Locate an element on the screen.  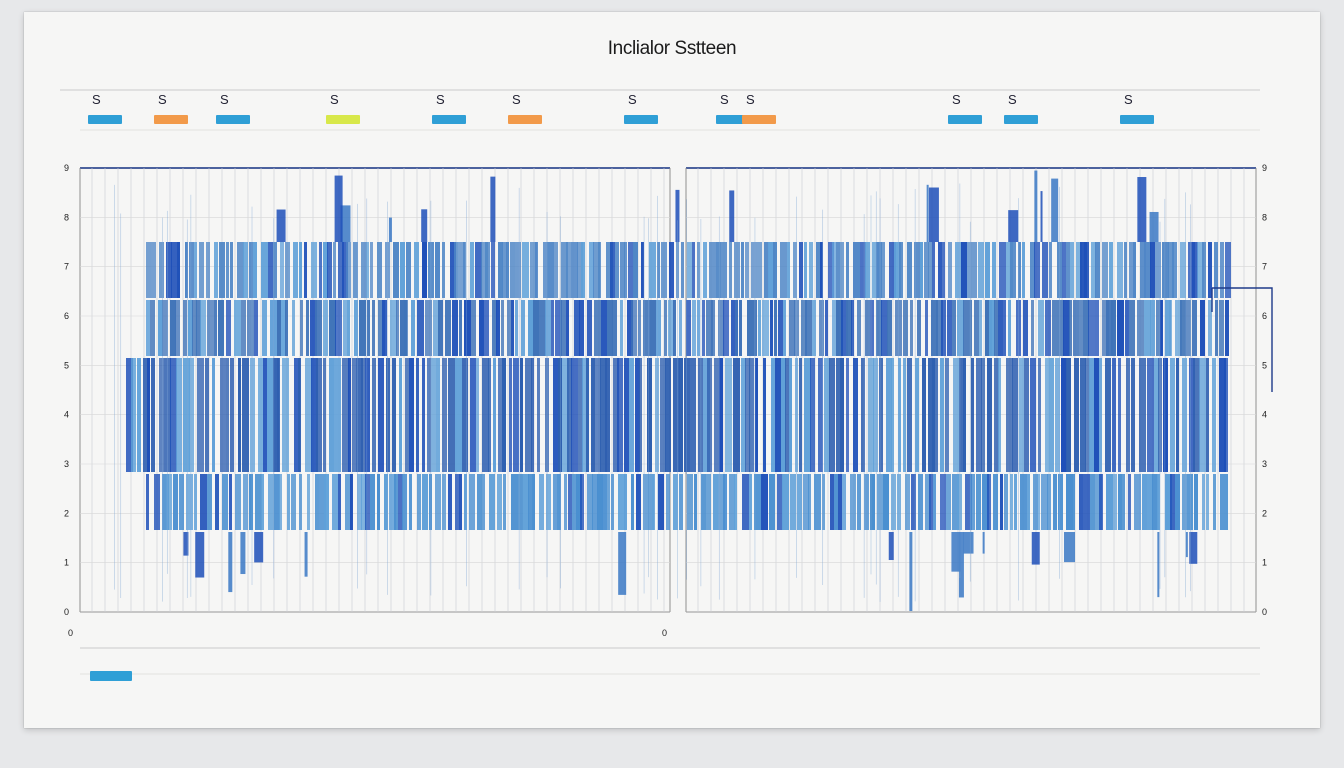
y-tick-label: 2 is located at coordinates (66, 513).